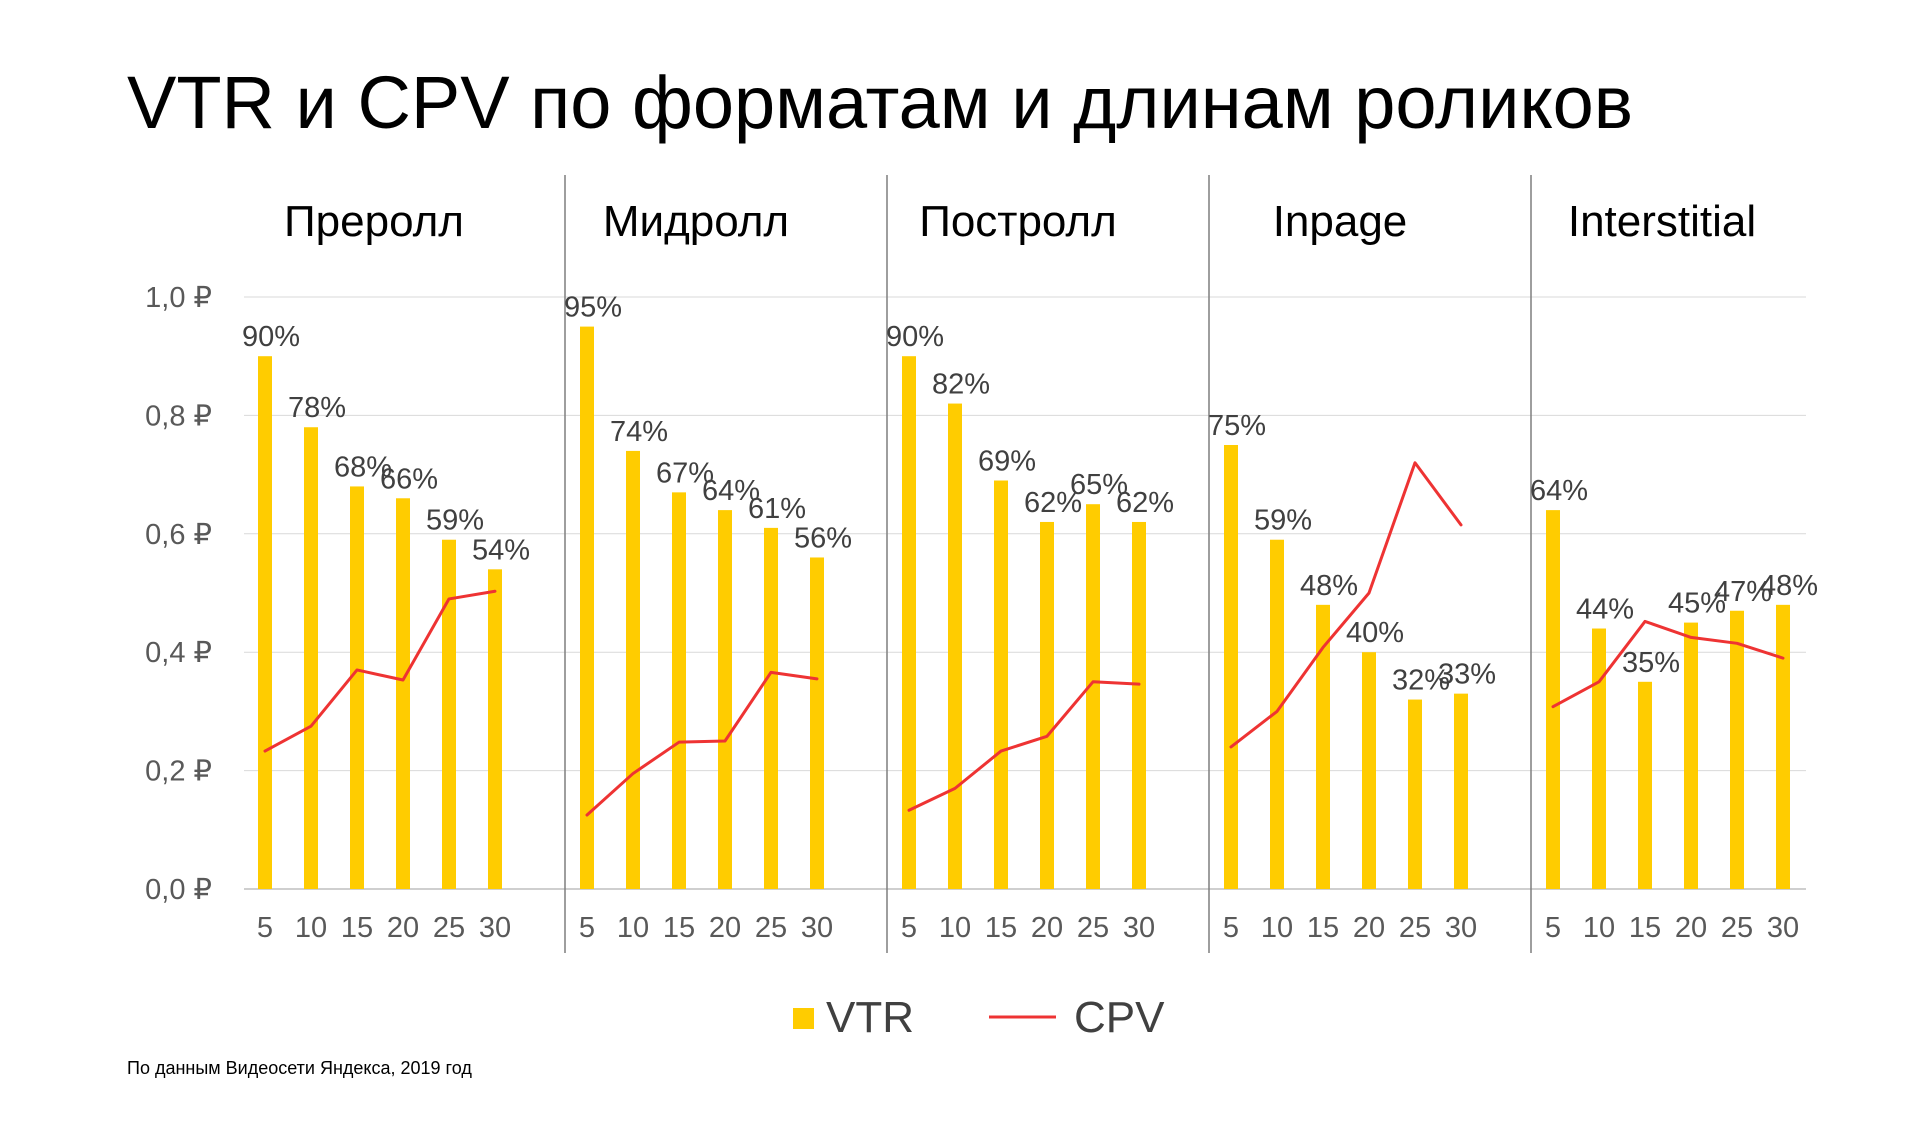  Describe the element at coordinates (178, 653) in the screenshot. I see `y-tick-label: 0,4 ₽` at that location.